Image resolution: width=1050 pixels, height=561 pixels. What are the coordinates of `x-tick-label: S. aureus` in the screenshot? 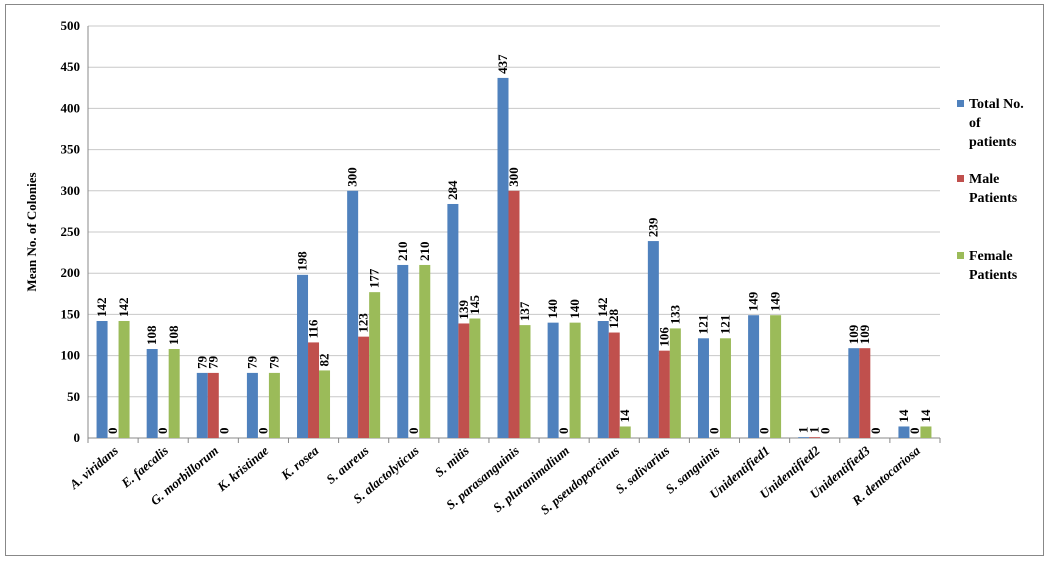 It's located at (347, 465).